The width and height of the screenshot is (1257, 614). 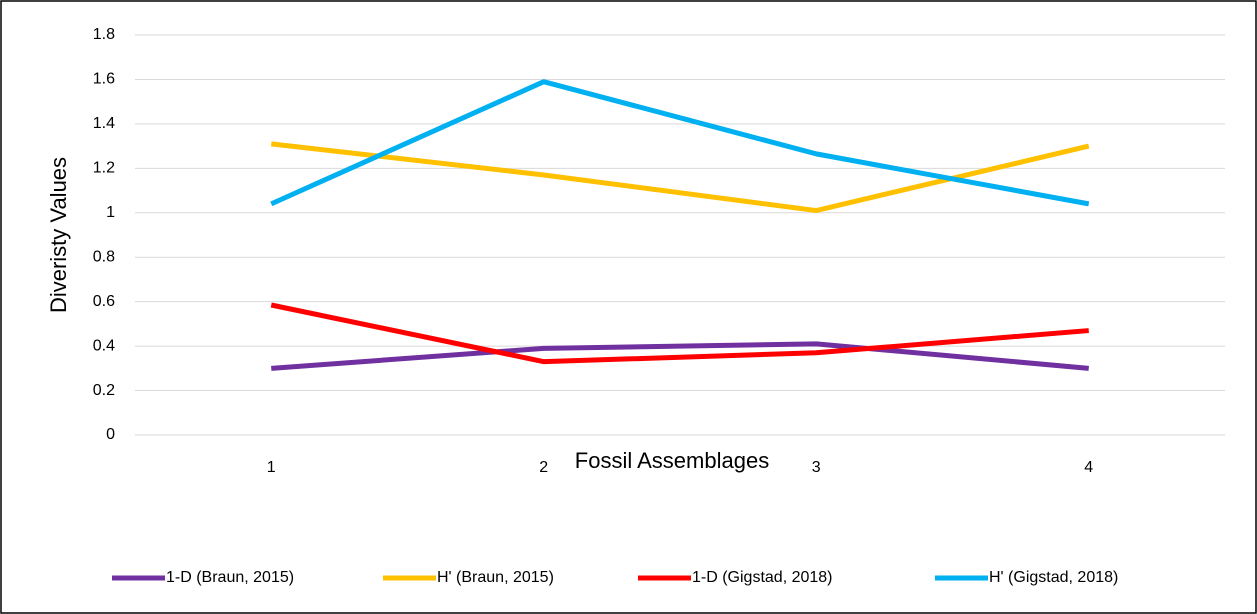 What do you see at coordinates (104, 345) in the screenshot?
I see `y-tick-label: 0.4` at bounding box center [104, 345].